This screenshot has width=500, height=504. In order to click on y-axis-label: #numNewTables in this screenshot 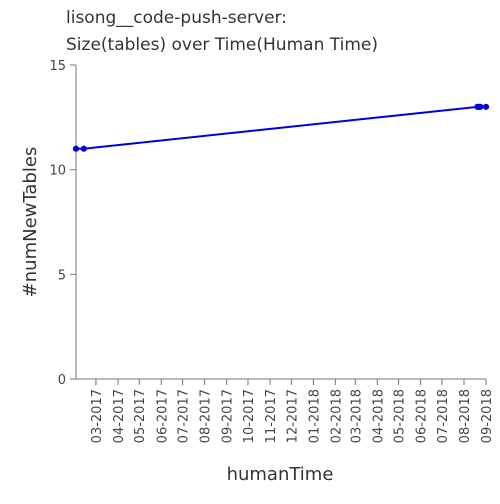, I will do `click(30, 222)`.